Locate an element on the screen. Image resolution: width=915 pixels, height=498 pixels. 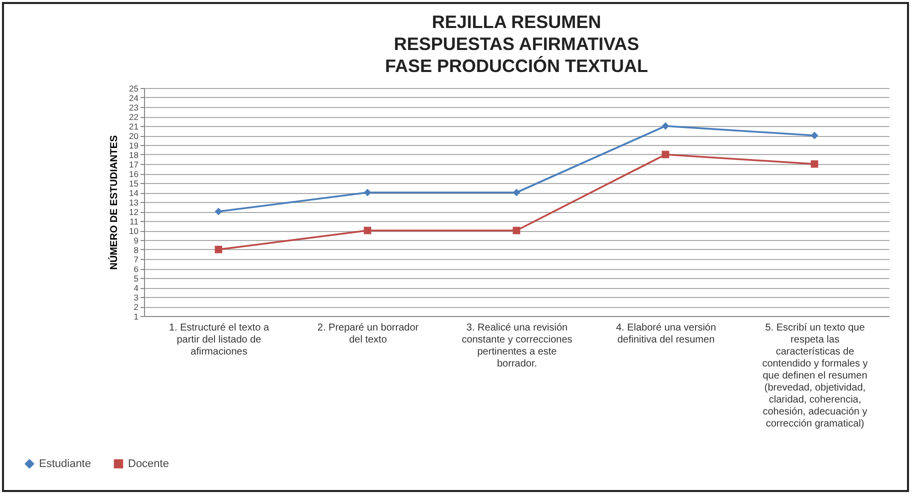
y-tick-label: 3 is located at coordinates (136, 297).